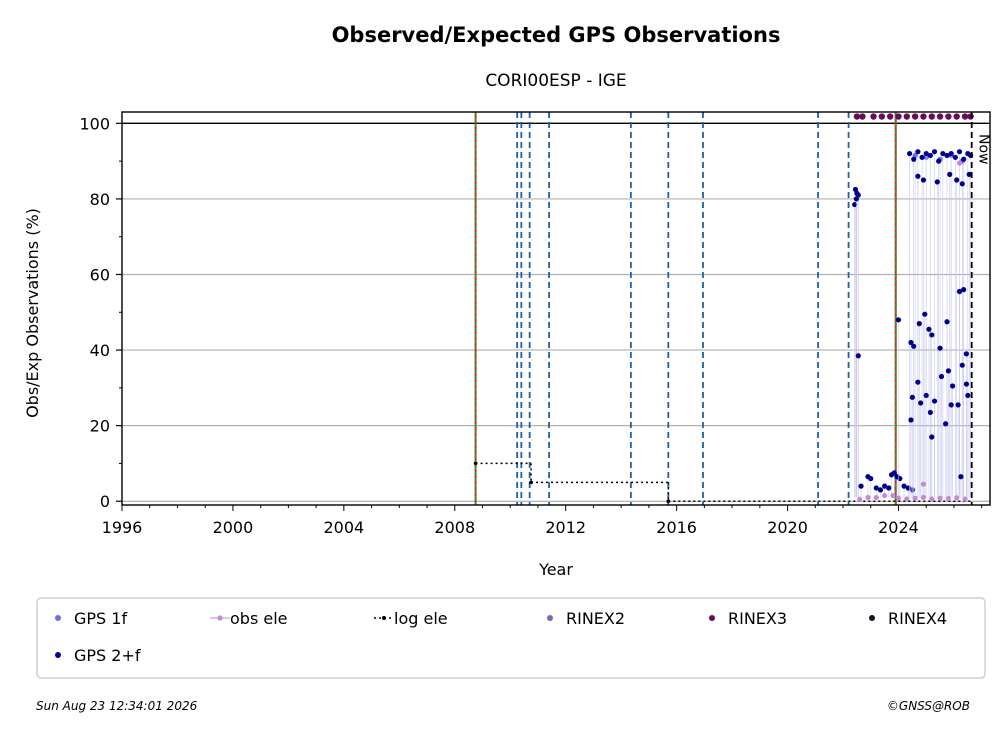  Describe the element at coordinates (117, 706) in the screenshot. I see `footer-timestamp: Sun Aug 23 12:34:01 2026` at that location.